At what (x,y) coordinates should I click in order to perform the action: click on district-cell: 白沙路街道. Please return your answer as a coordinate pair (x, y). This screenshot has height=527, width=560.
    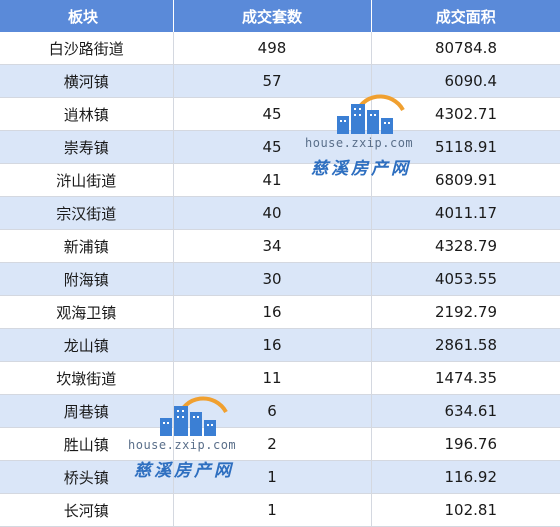
    Looking at the image, I should click on (87, 48).